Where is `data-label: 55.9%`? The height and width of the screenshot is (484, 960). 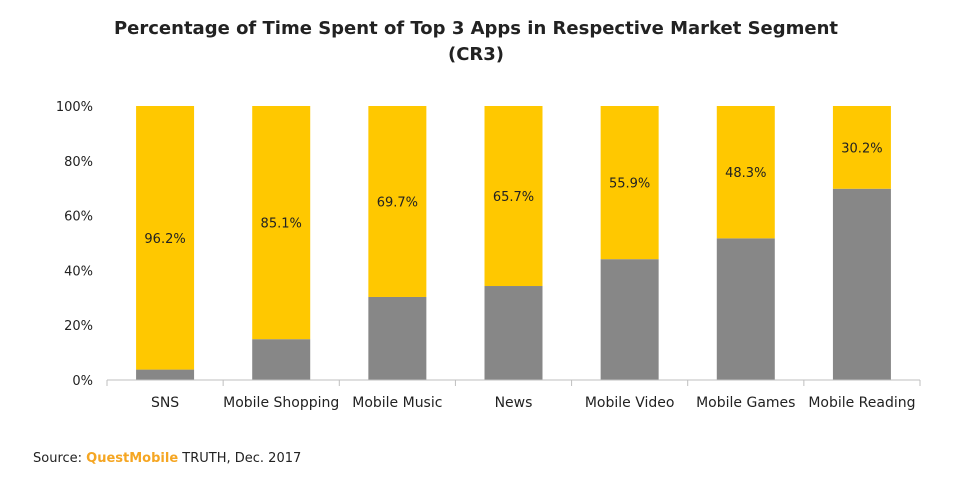 data-label: 55.9% is located at coordinates (629, 184).